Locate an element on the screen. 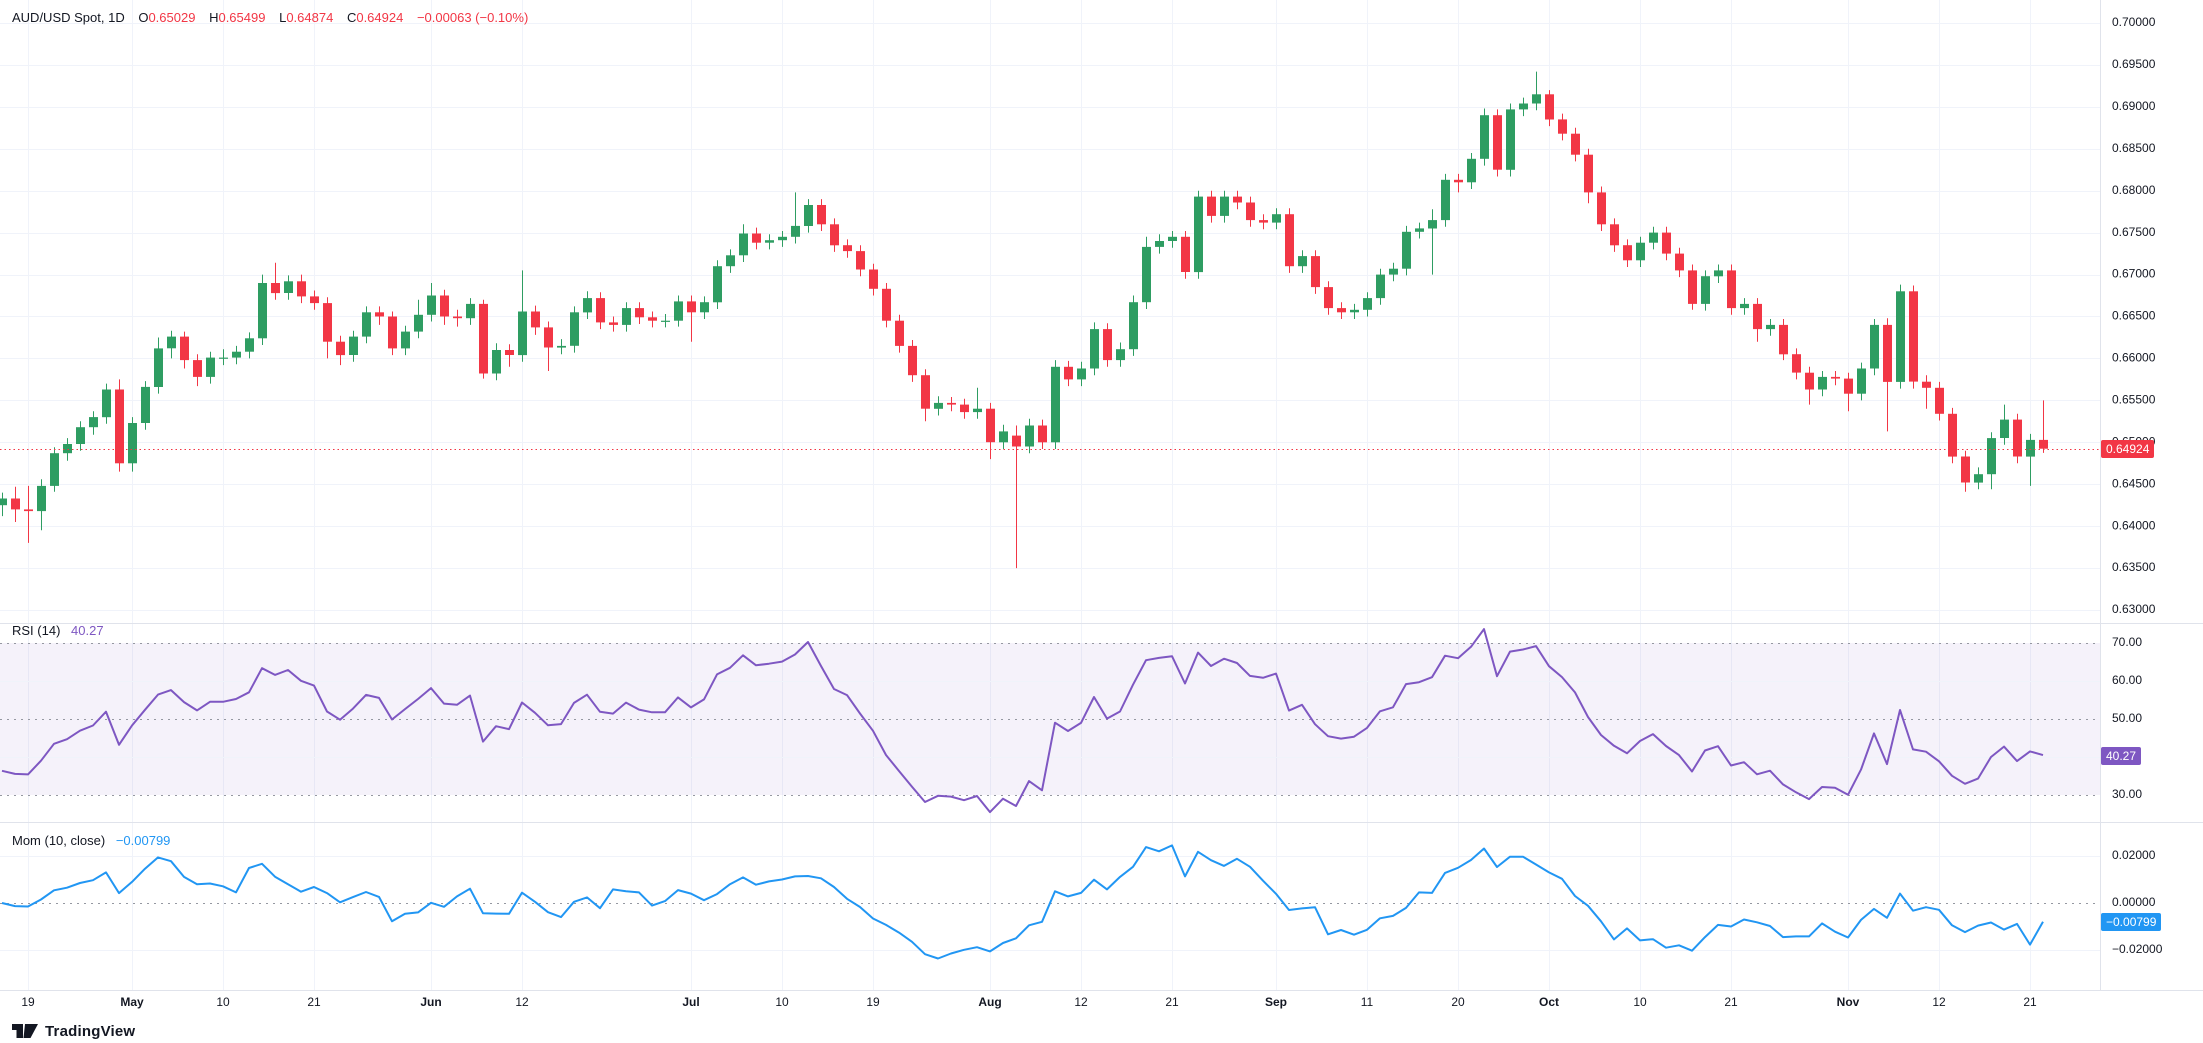 The height and width of the screenshot is (1043, 2203). svg-text: 0.68000 is located at coordinates (2134, 190).